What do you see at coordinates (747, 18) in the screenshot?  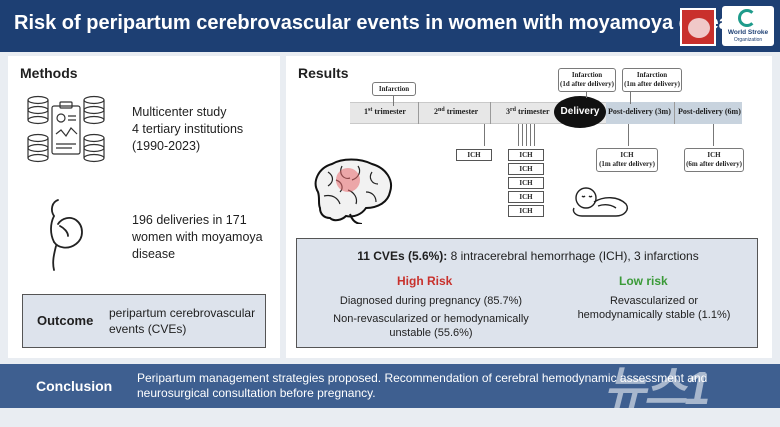 I see `wso-logo-icon` at bounding box center [747, 18].